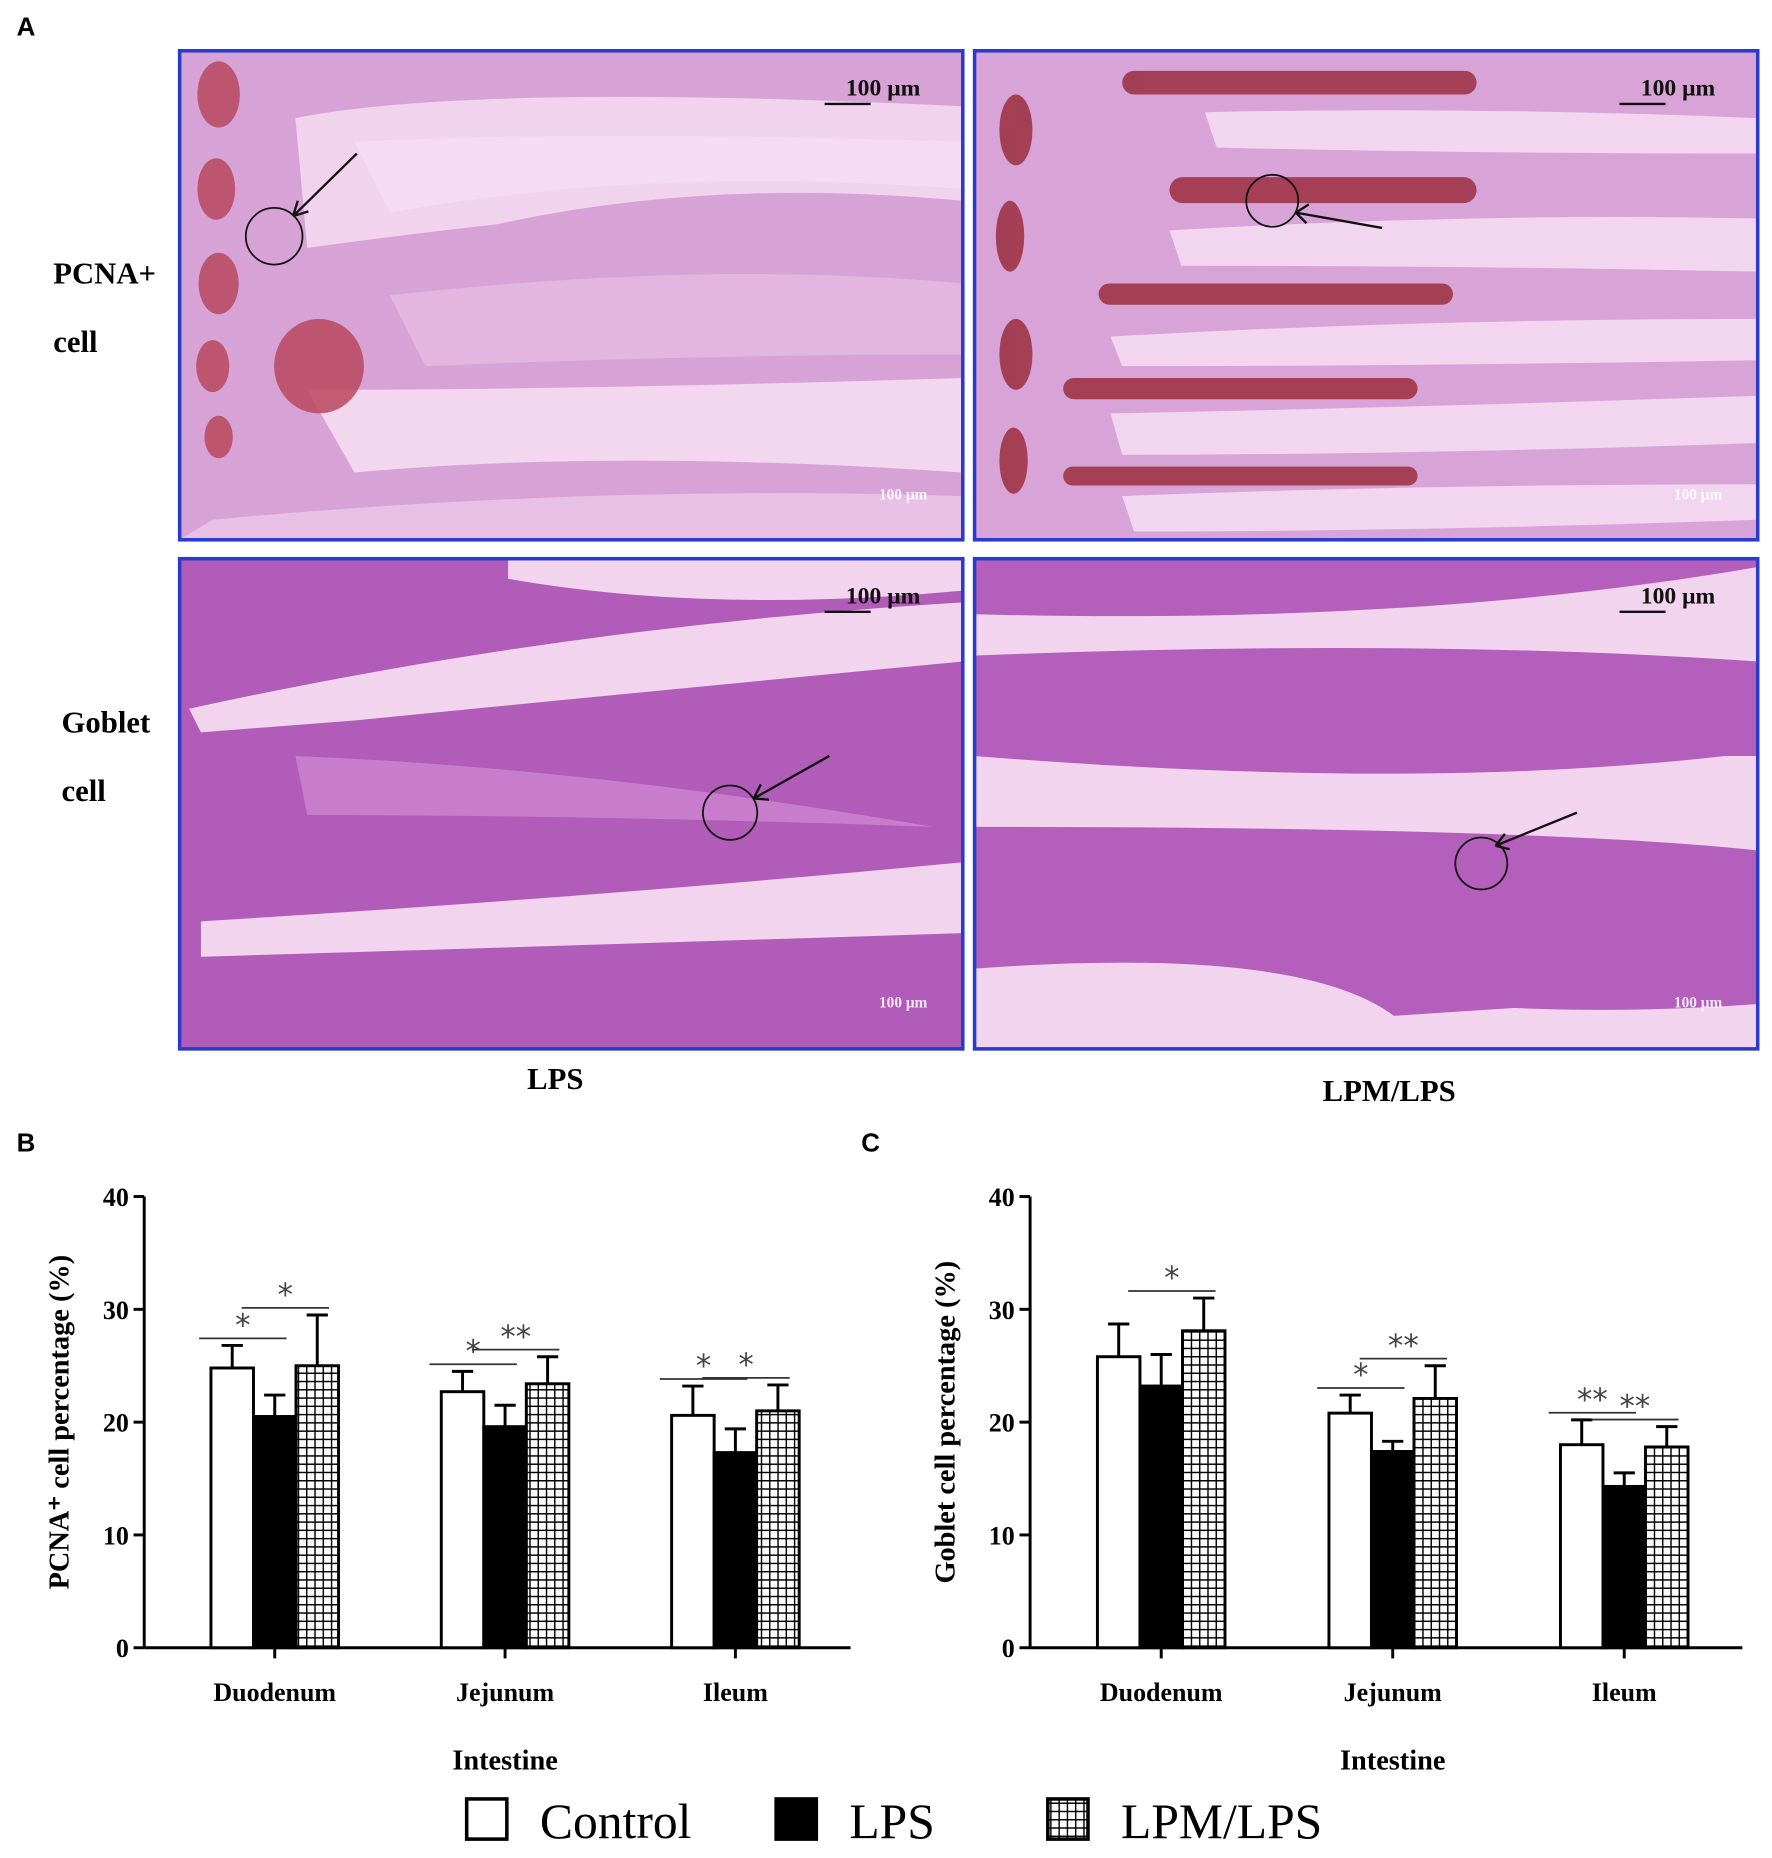  What do you see at coordinates (60, 1422) in the screenshot?
I see `y-axis-label: PCNA⁺ cell percentage (%)` at bounding box center [60, 1422].